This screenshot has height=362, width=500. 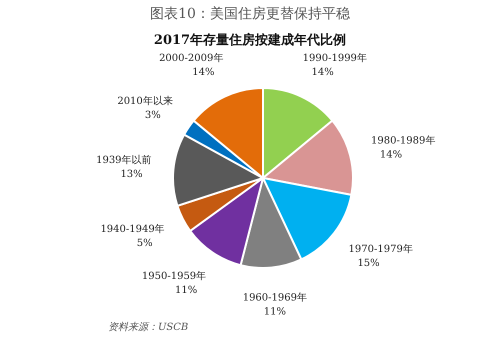 What do you see at coordinates (250, 14) in the screenshot?
I see `title: 图表10：美国住房更替保持平稳` at bounding box center [250, 14].